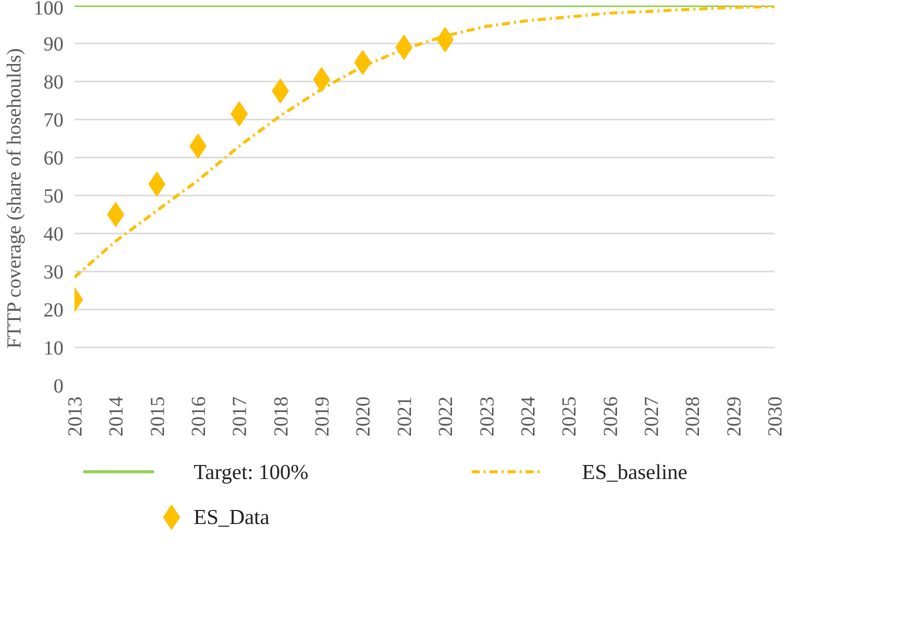  Describe the element at coordinates (54, 311) in the screenshot. I see `y-tick-label: 20` at that location.